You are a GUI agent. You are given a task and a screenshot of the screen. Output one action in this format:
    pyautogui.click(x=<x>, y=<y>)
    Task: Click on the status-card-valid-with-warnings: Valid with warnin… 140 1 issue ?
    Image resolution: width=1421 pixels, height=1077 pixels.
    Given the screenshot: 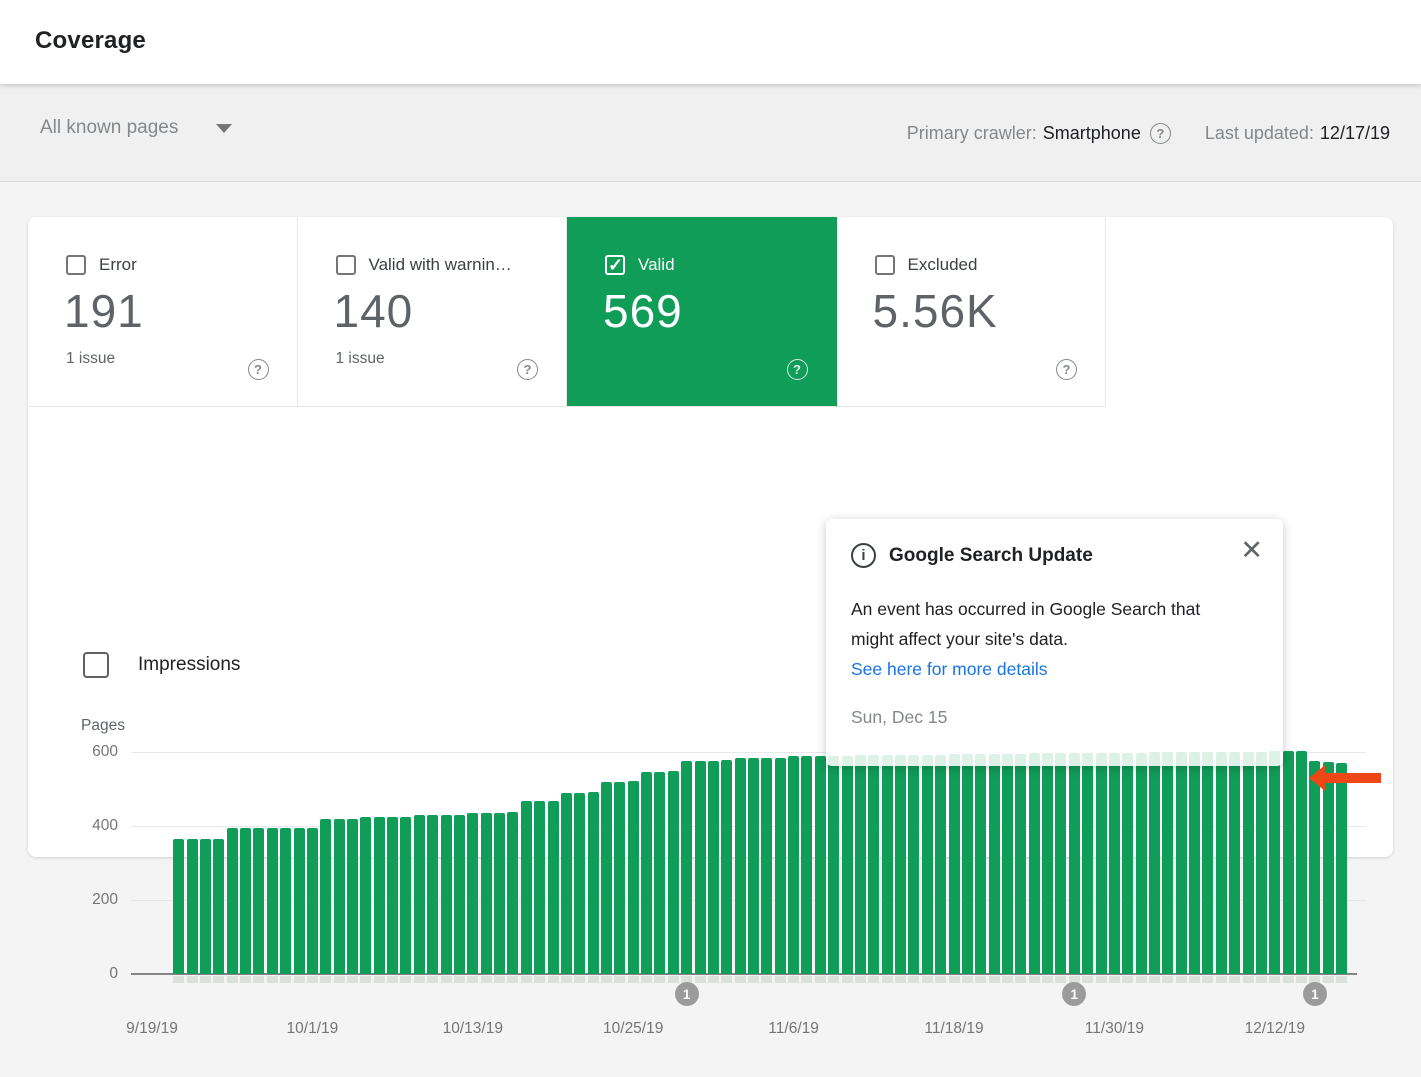 What is the action you would take?
    pyautogui.click(x=432, y=312)
    